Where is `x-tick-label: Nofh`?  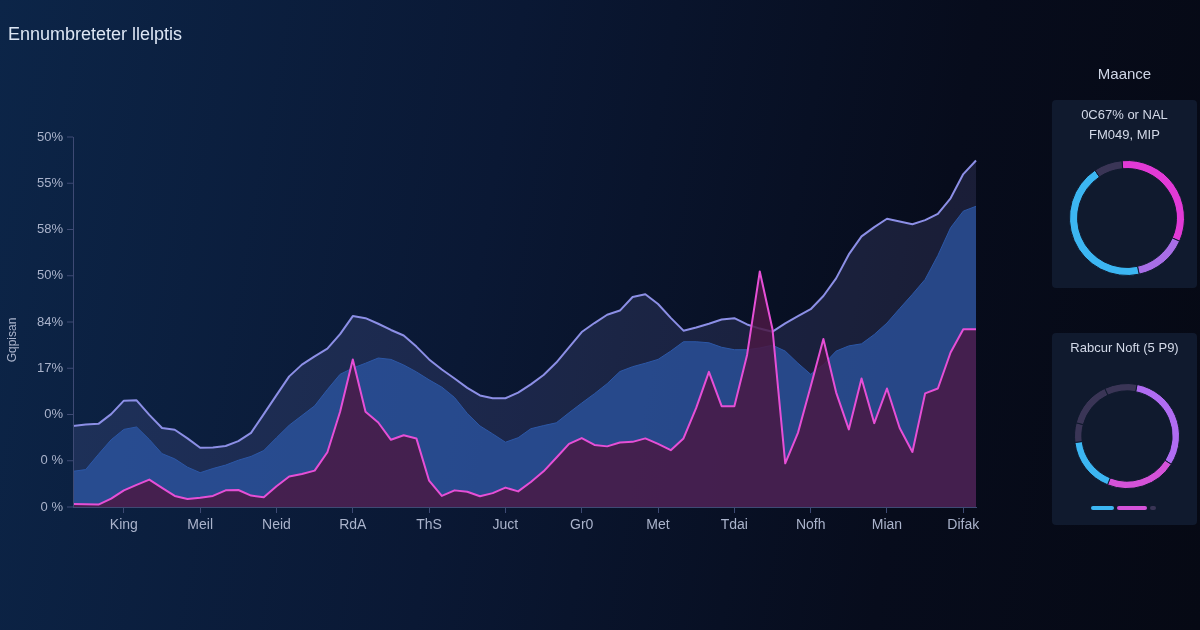 x-tick-label: Nofh is located at coordinates (810, 524).